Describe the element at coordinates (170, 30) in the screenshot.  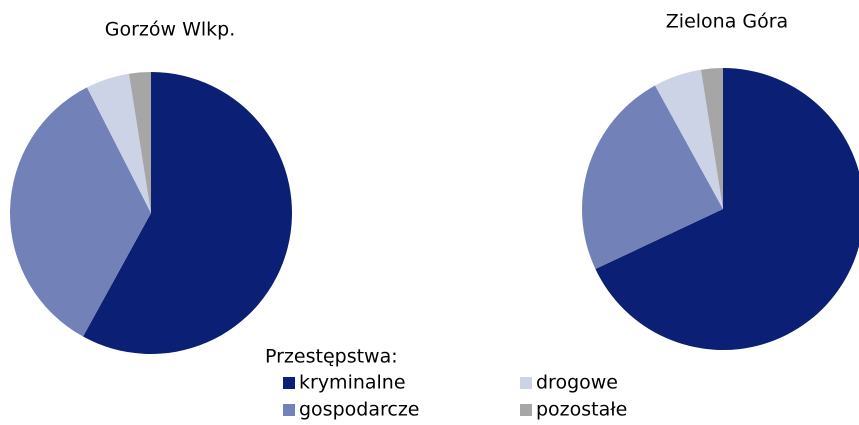
I see `chart-title: Gorzów Wlkp.` at that location.